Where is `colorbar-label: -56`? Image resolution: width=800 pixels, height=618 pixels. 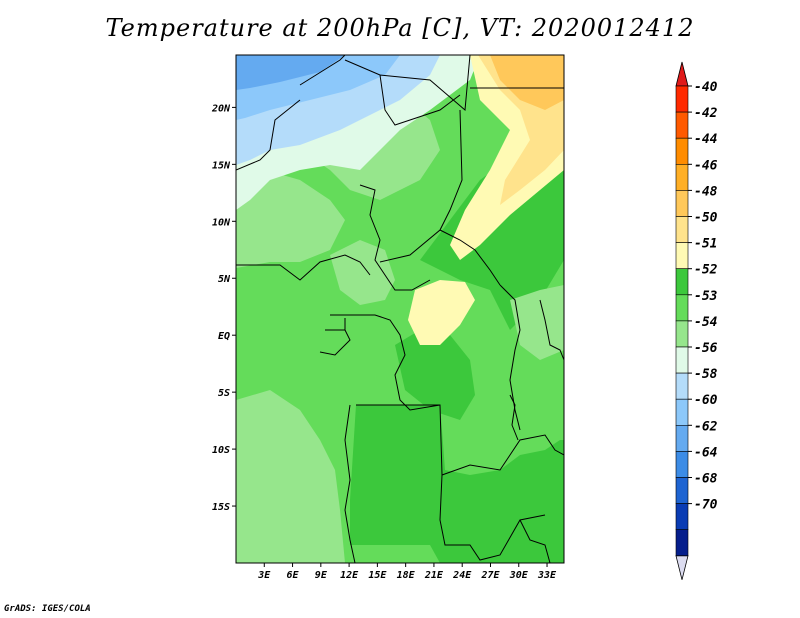 colorbar-label: -56 is located at coordinates (706, 348).